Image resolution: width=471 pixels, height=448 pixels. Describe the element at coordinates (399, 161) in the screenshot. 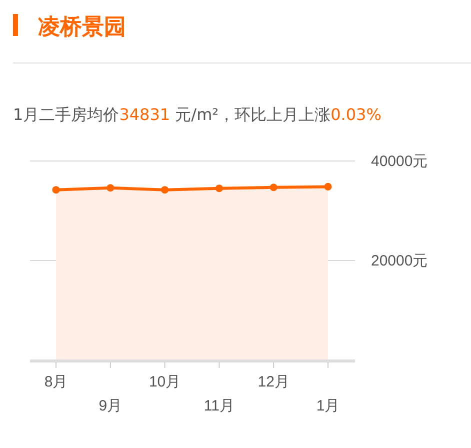

I see `y-tick-label: 40000元` at that location.